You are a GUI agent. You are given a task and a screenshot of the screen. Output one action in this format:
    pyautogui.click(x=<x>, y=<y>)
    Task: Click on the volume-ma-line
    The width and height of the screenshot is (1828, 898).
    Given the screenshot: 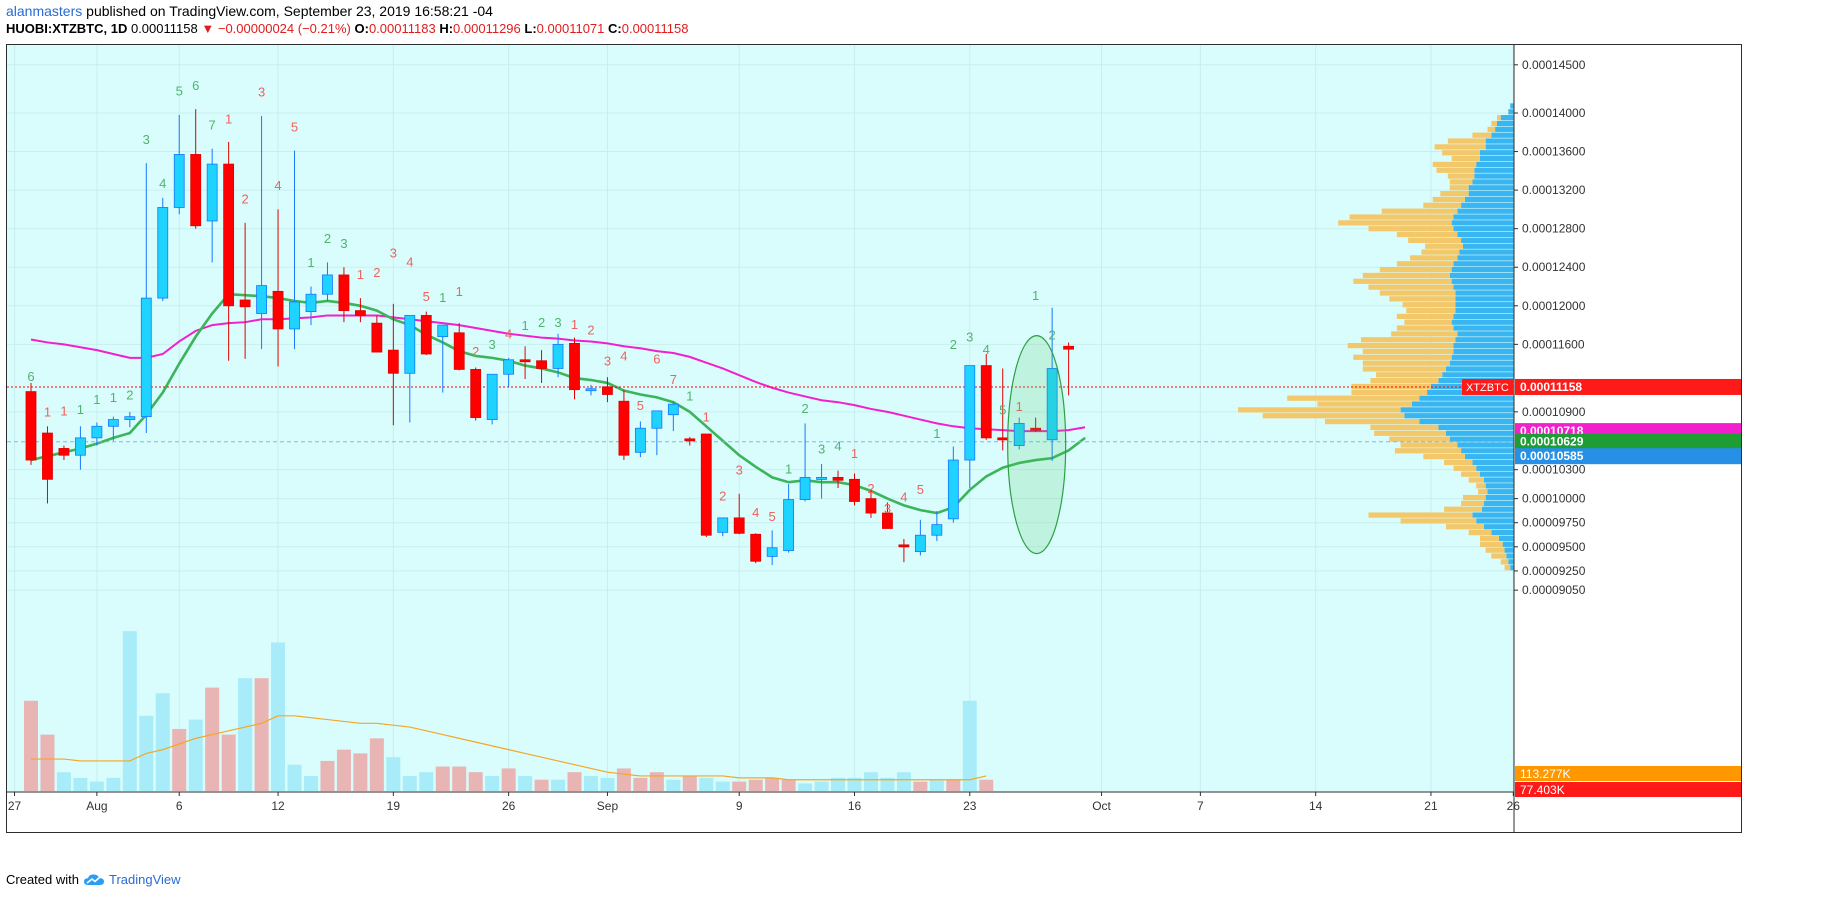 What is the action you would take?
    pyautogui.click(x=509, y=748)
    